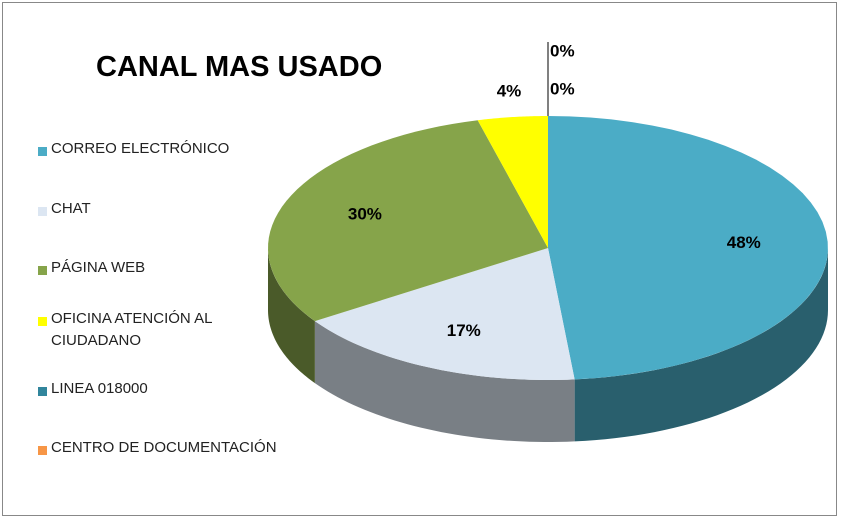  What do you see at coordinates (365, 214) in the screenshot?
I see `data-label: 30%` at bounding box center [365, 214].